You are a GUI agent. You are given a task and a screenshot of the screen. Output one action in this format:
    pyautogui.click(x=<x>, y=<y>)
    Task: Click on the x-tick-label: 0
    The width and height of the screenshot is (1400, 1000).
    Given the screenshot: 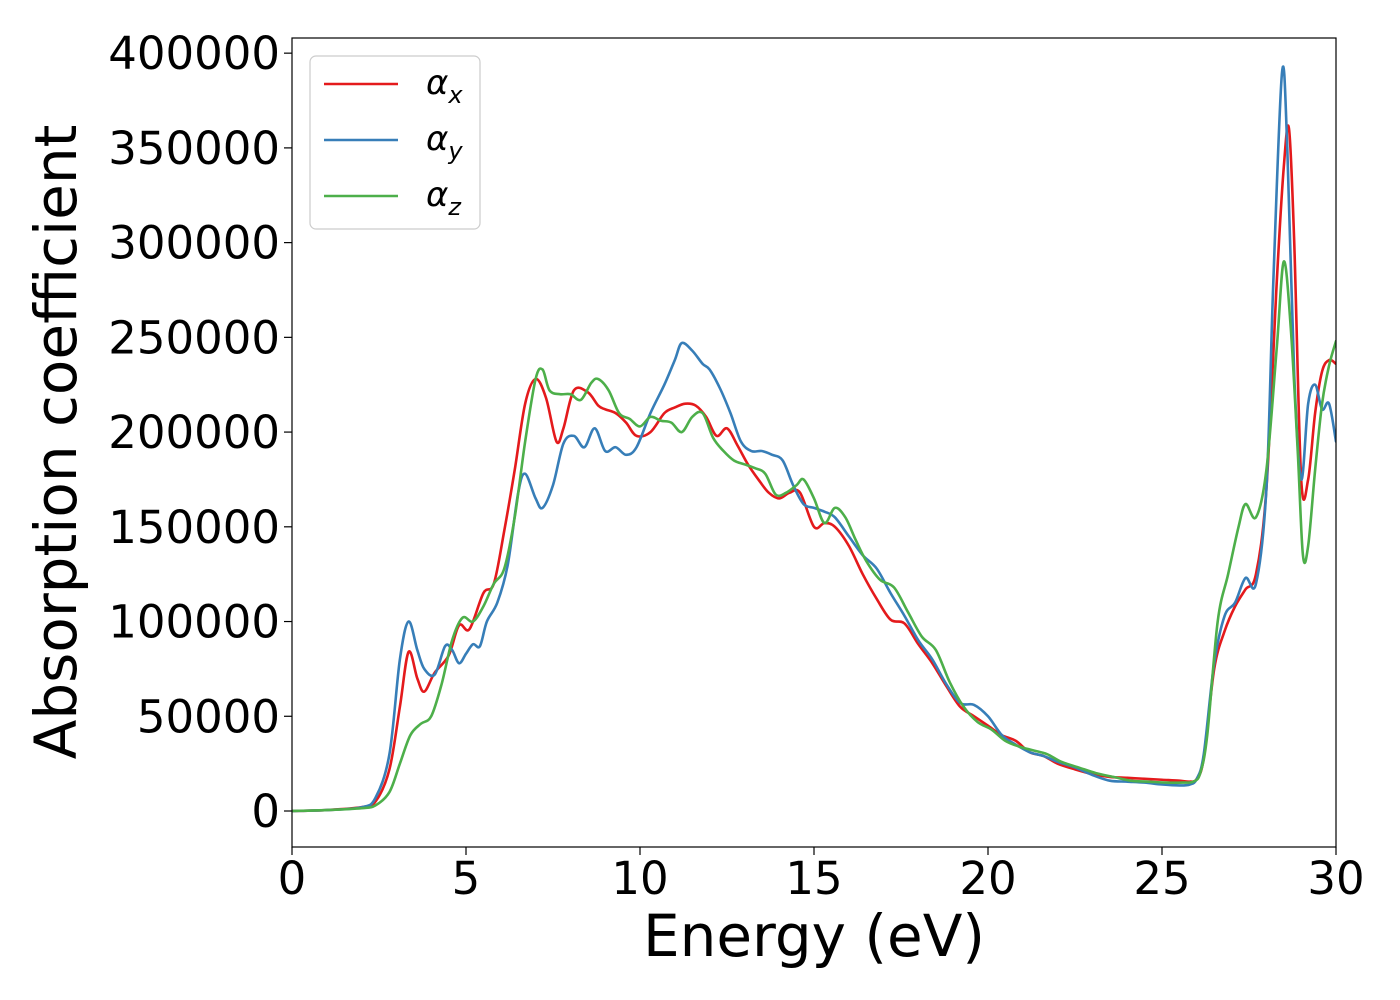 What is the action you would take?
    pyautogui.click(x=292, y=878)
    